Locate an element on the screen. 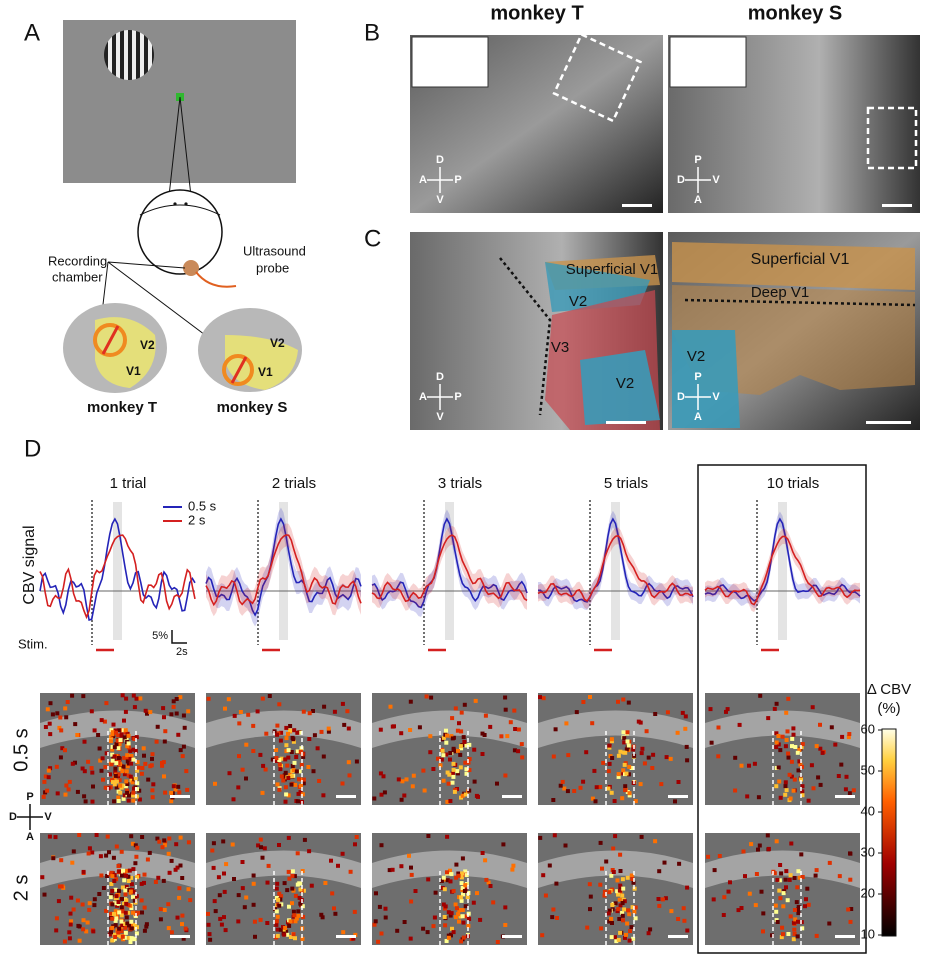 The width and height of the screenshot is (926, 963). region-label: Deep V1 is located at coordinates (780, 292).